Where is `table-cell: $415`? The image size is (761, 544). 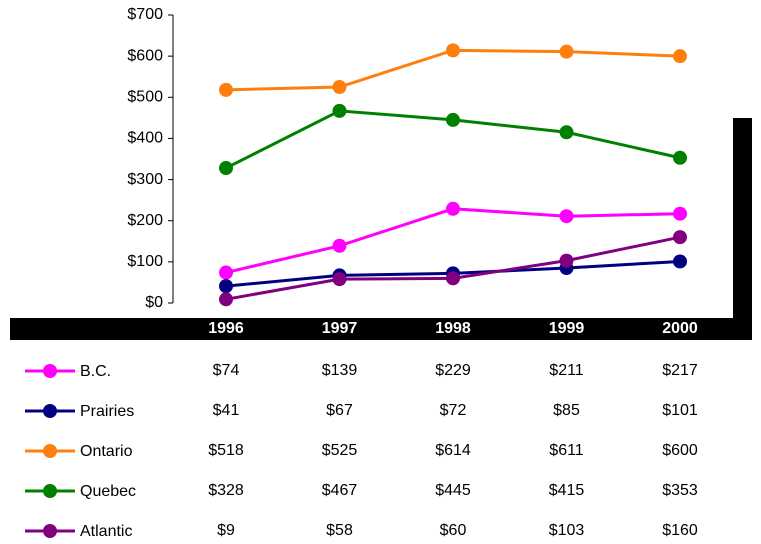 table-cell: $415 is located at coordinates (567, 490).